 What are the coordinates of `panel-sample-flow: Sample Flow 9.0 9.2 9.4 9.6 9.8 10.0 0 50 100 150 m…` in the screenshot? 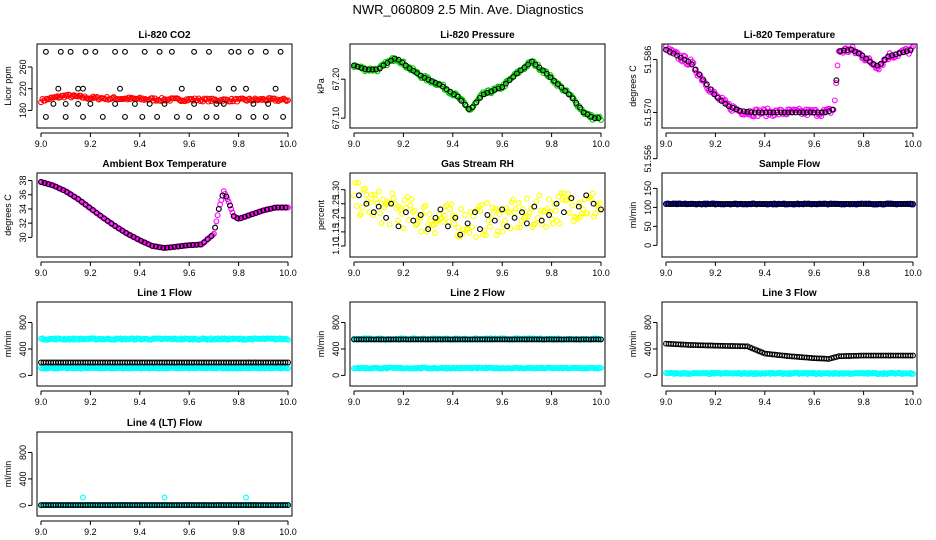 It's located at (775, 218).